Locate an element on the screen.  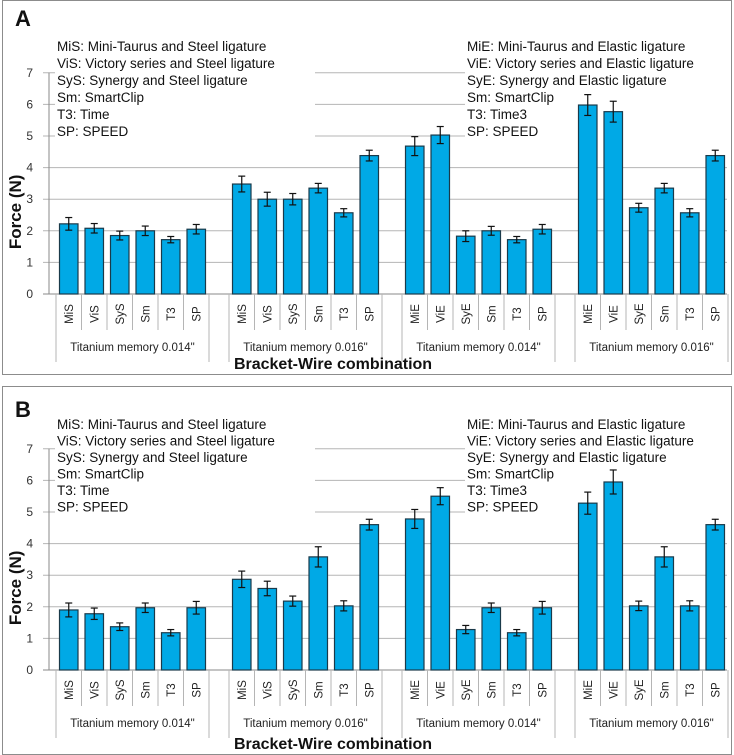
legend-right-entry: SyE: Synergy and Elastic ligature is located at coordinates (567, 80).